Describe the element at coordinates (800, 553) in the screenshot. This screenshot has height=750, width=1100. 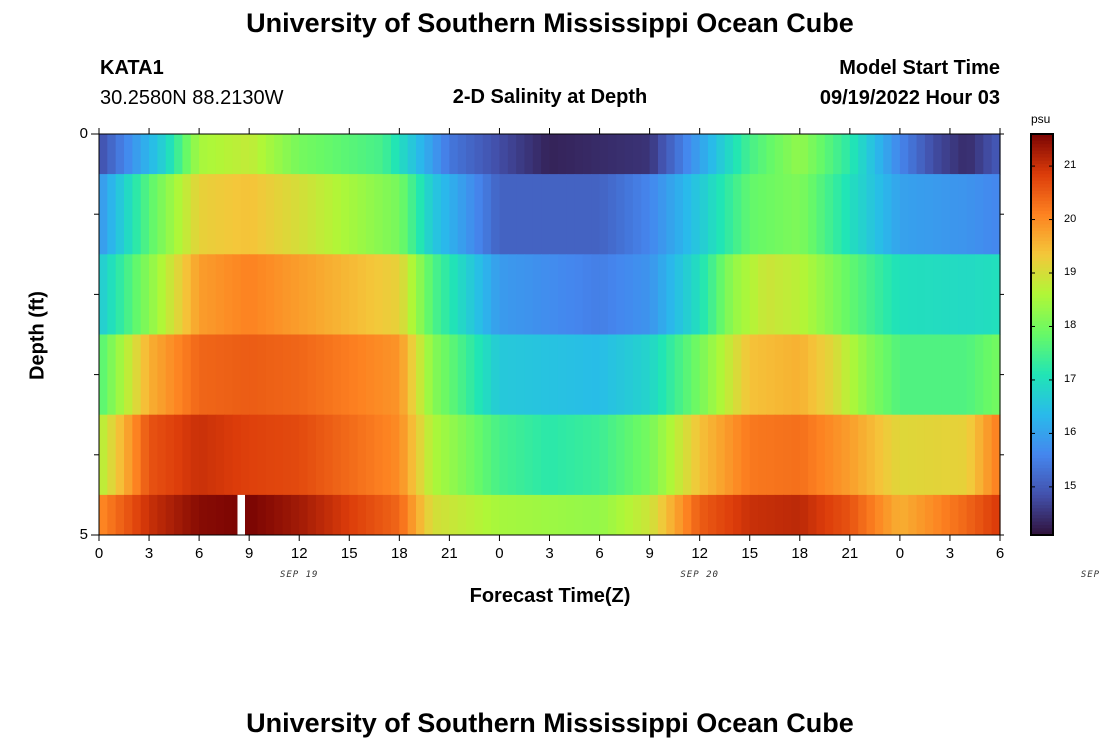
I see `x-tick-label: 18` at that location.